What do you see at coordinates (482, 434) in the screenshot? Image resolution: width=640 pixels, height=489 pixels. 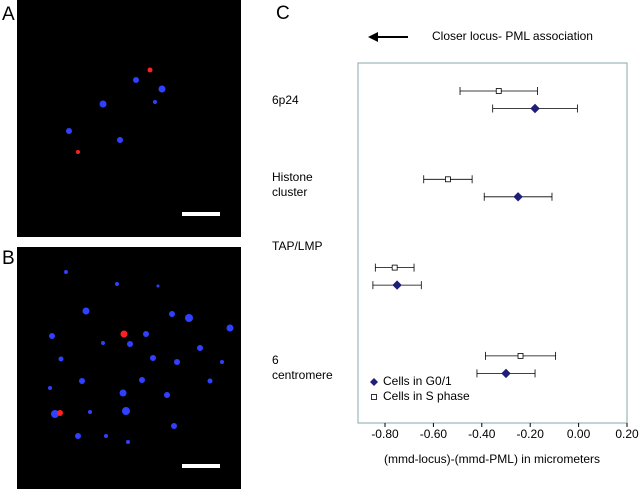 I see `x-tick-label: -0.40` at bounding box center [482, 434].